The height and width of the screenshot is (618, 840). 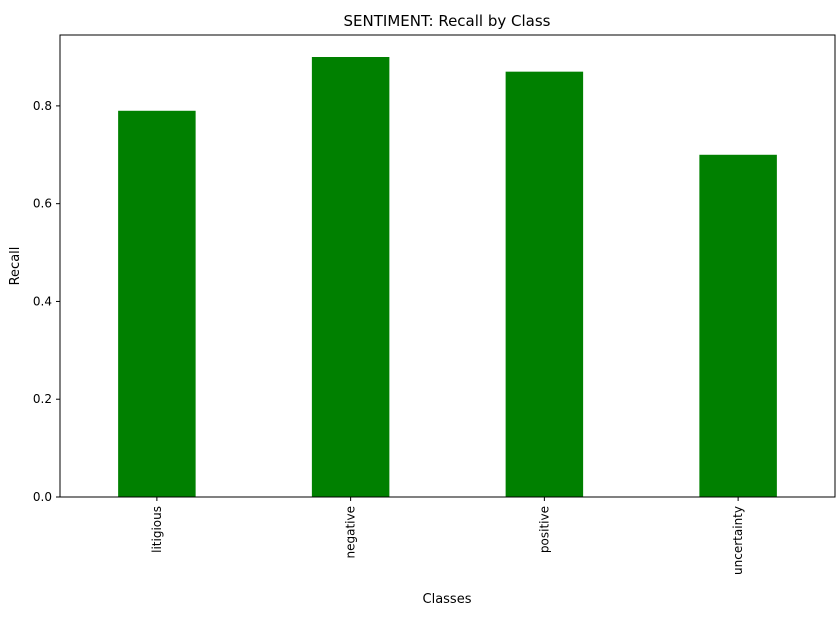 What do you see at coordinates (42, 106) in the screenshot?
I see `y-tick-label-0.8: 0.8` at bounding box center [42, 106].